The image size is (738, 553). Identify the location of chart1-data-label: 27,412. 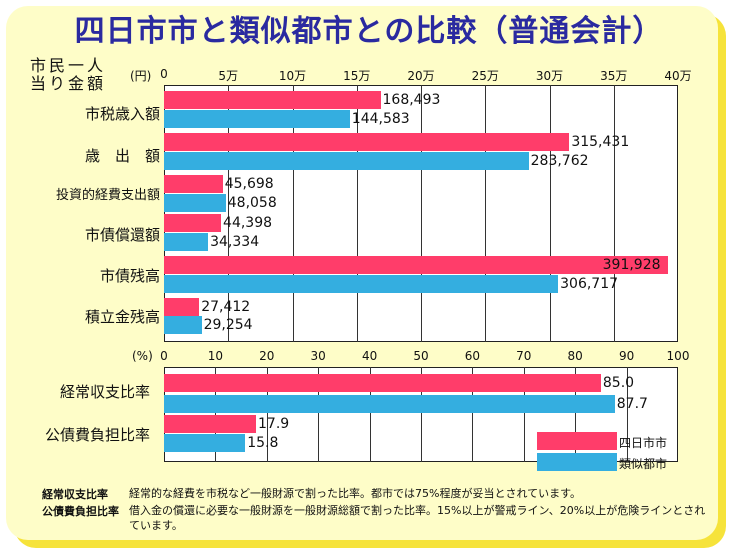
(226, 307).